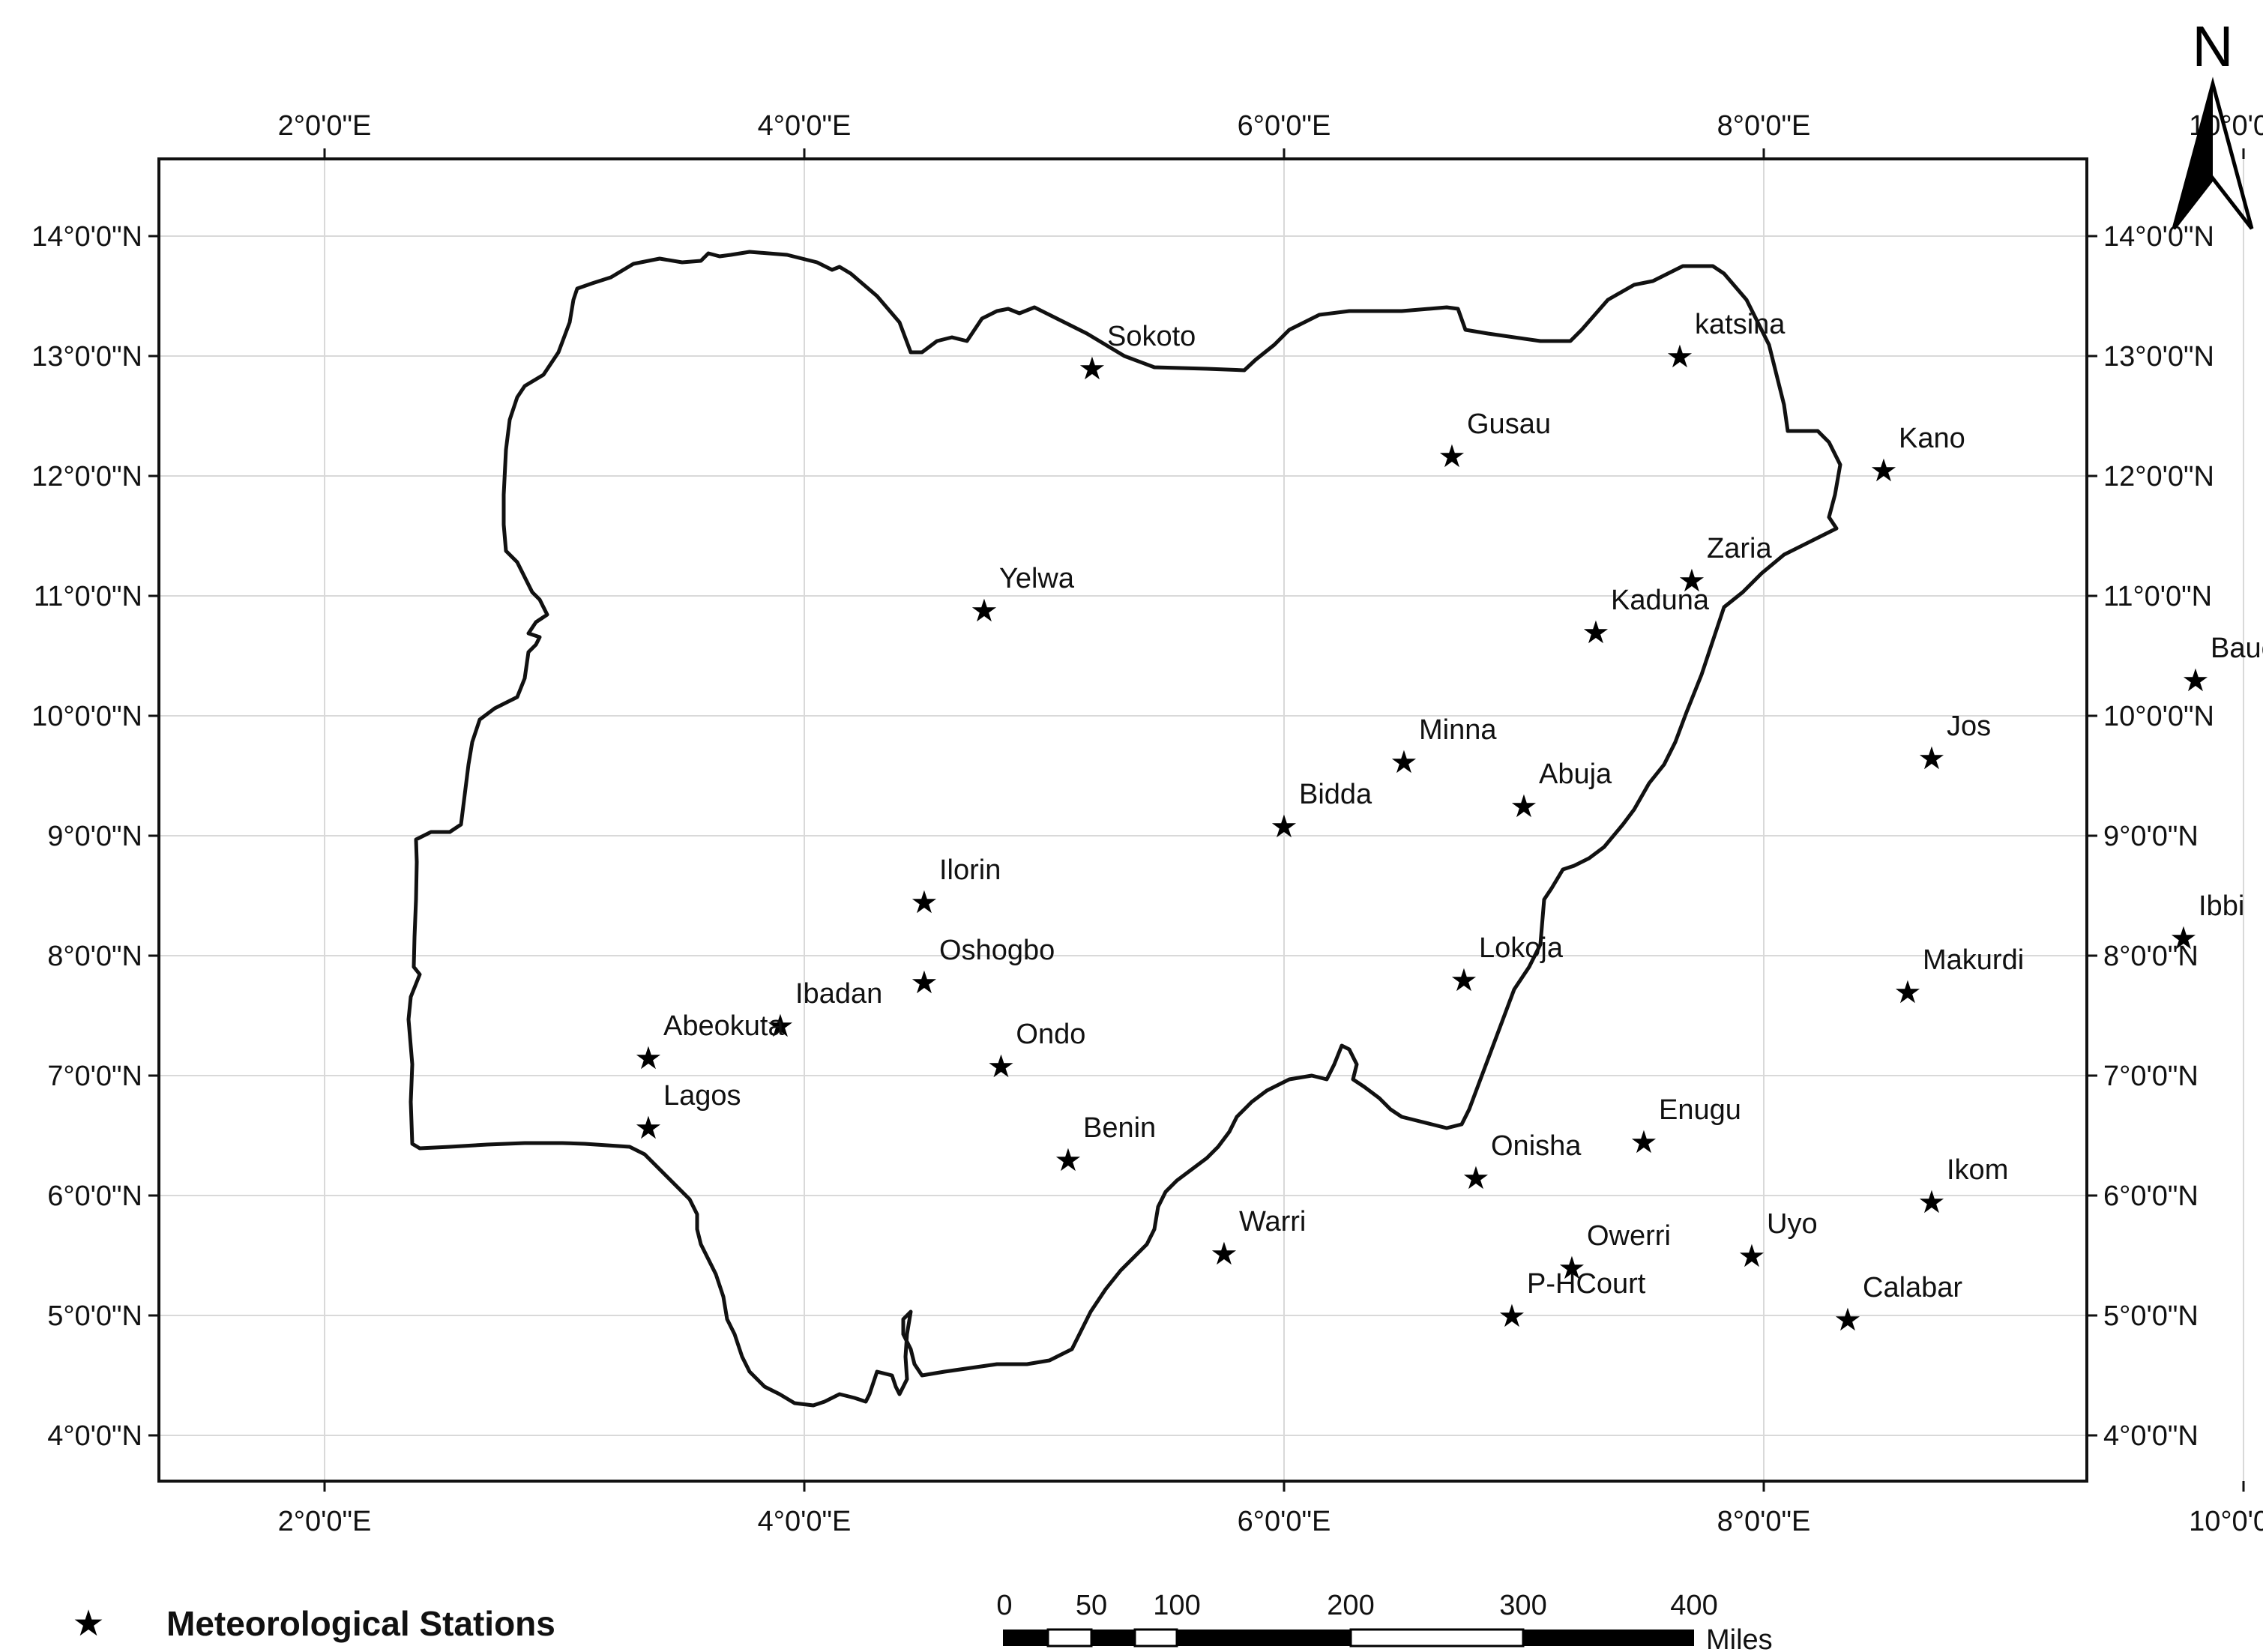 This screenshot has width=2263, height=1652. Describe the element at coordinates (805, 126) in the screenshot. I see `lon-label-top: 4°0'0"E` at that location.